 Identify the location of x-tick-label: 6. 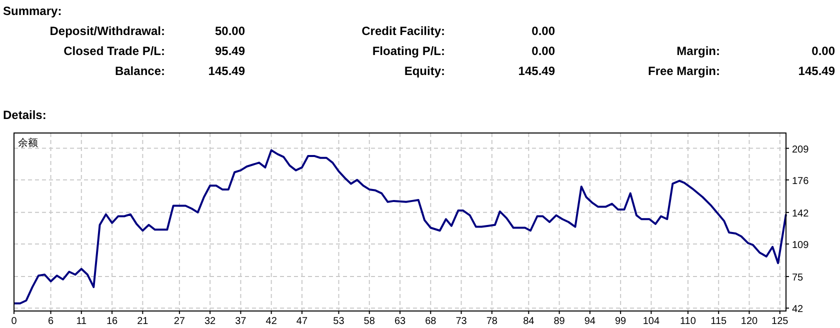
(51, 321).